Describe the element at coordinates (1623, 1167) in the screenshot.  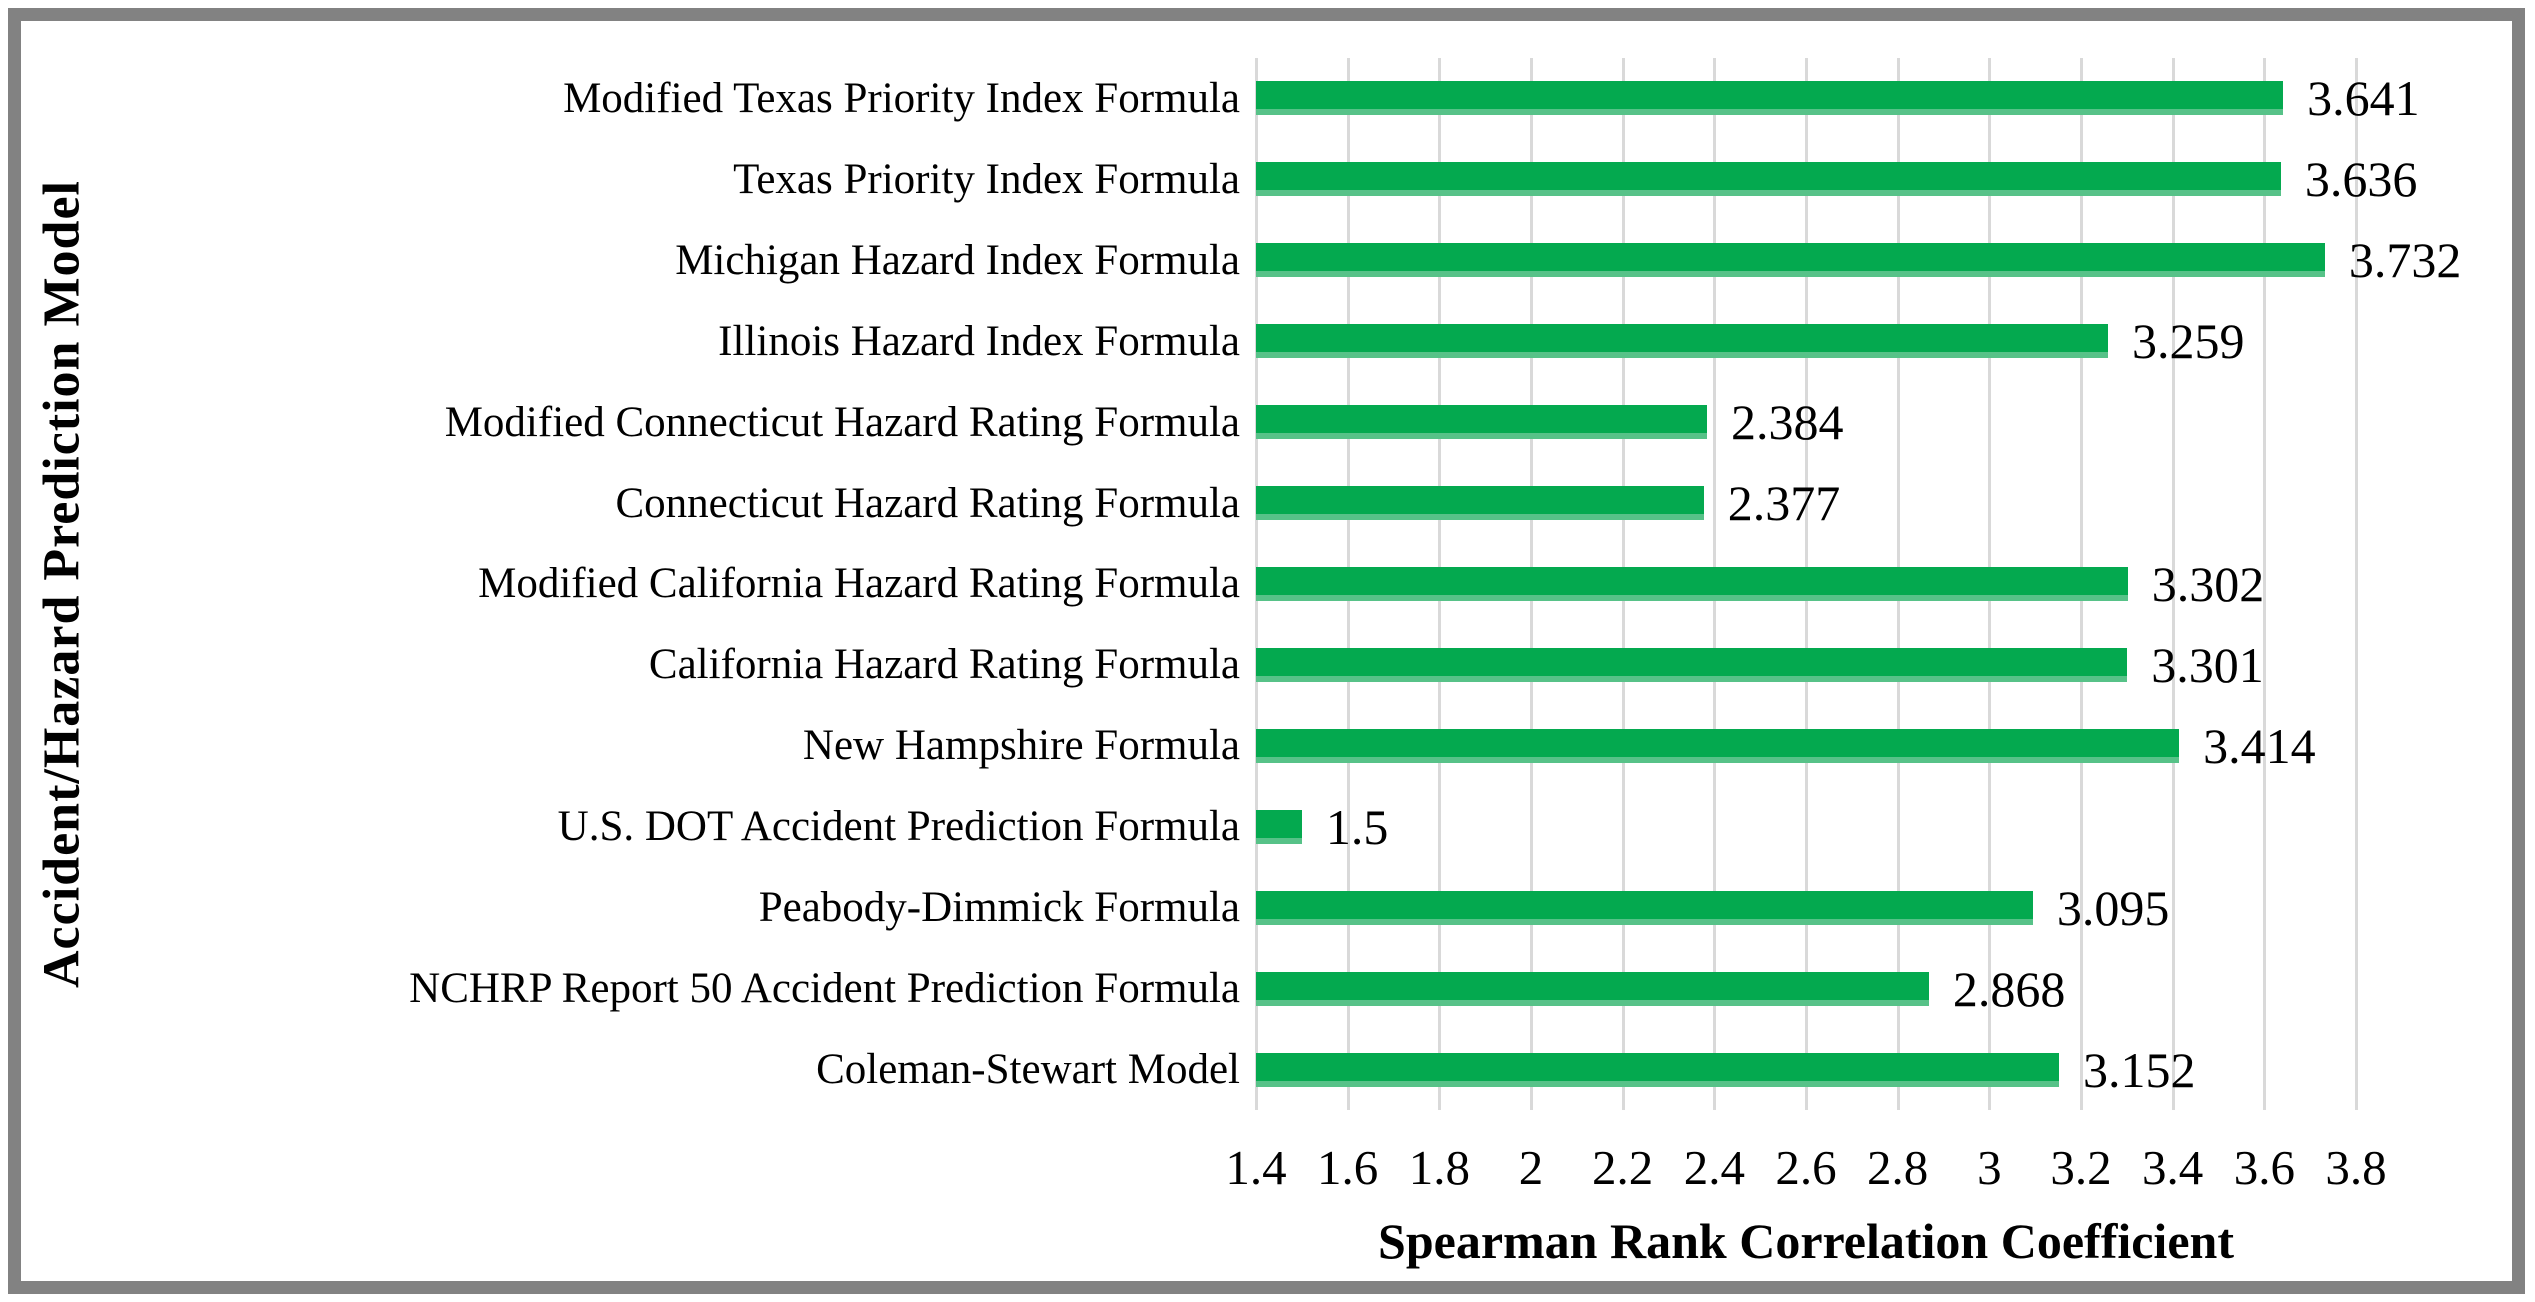
I see `x-tick-label: 2.2` at that location.